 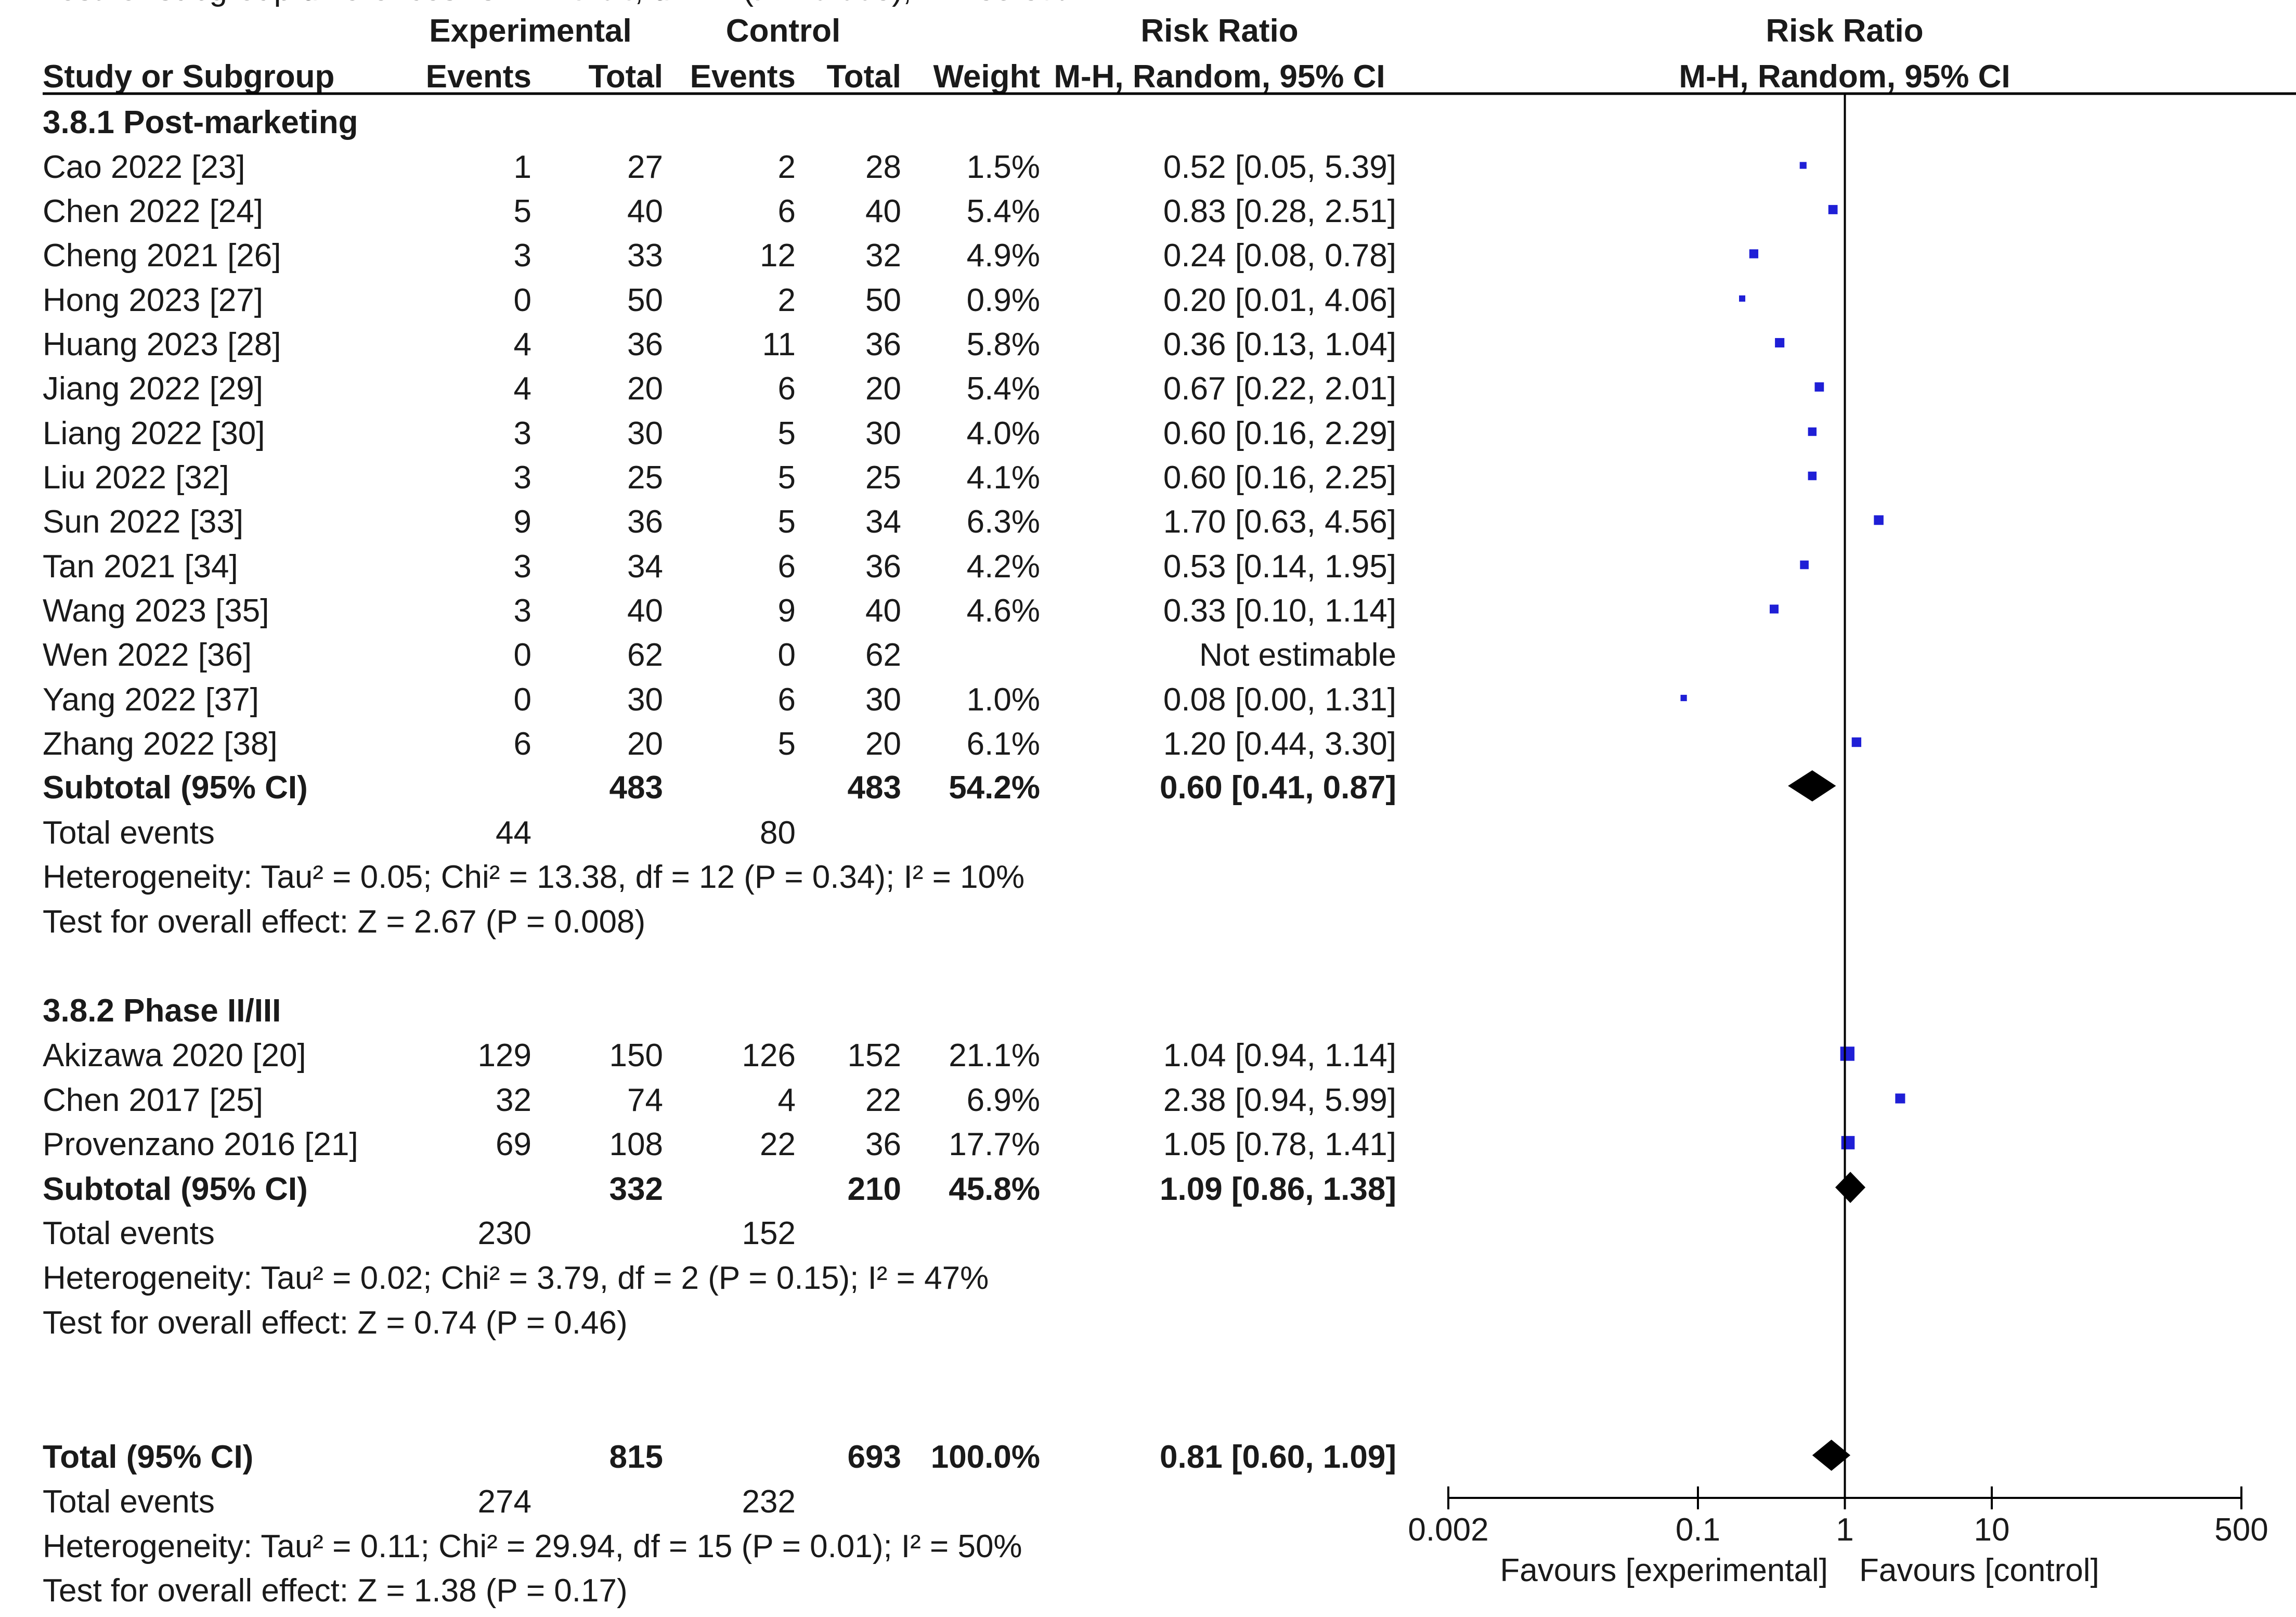 What do you see at coordinates (522, 744) in the screenshot?
I see `study-exp-events: 6` at bounding box center [522, 744].